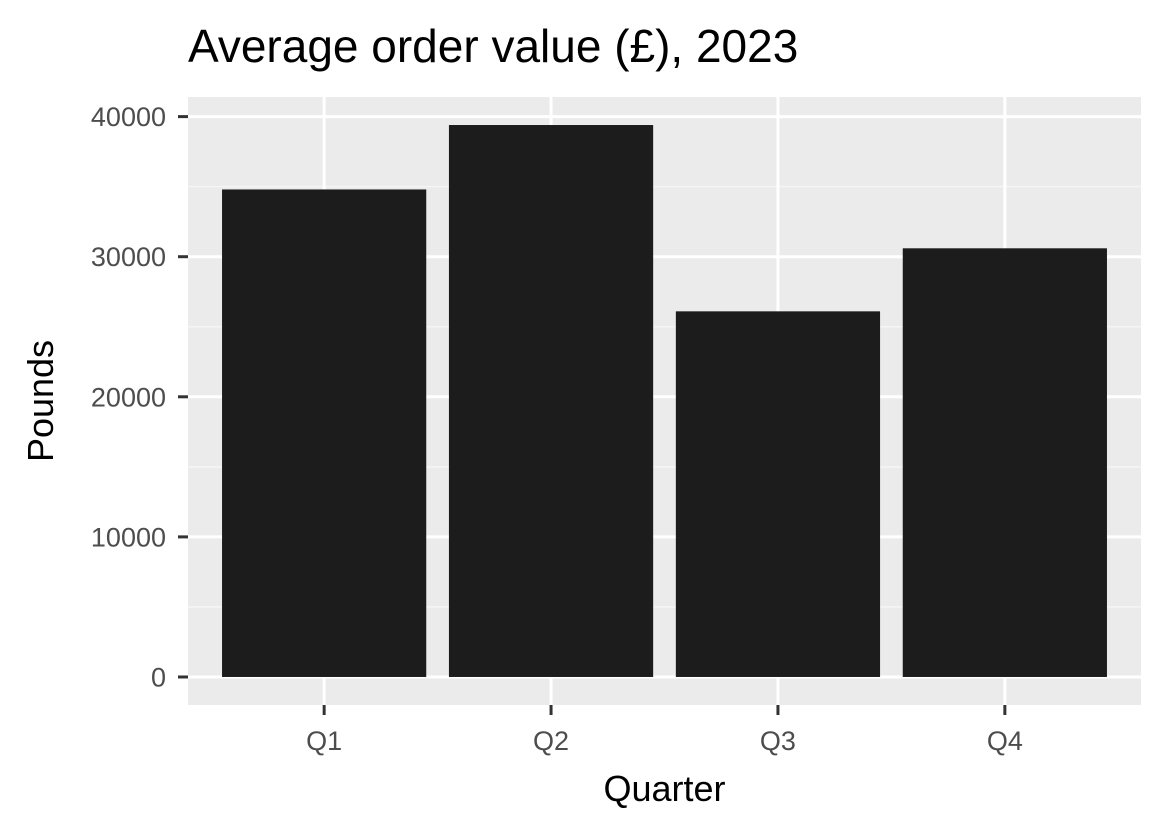 The width and height of the screenshot is (1165, 834). Describe the element at coordinates (128, 397) in the screenshot. I see `y-tick-label: 20000` at that location.